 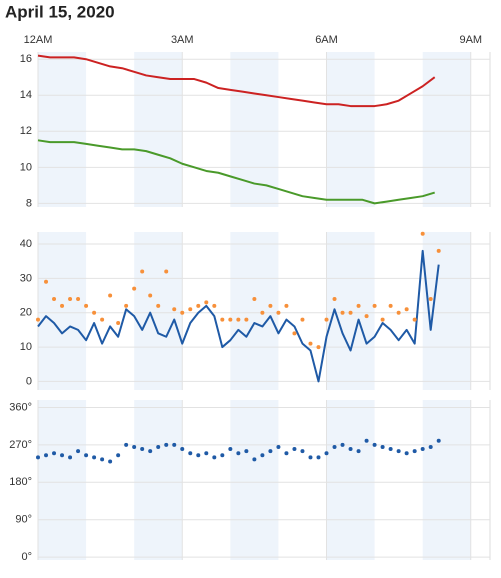 I want to click on y-tick-label: 16, so click(x=26, y=59).